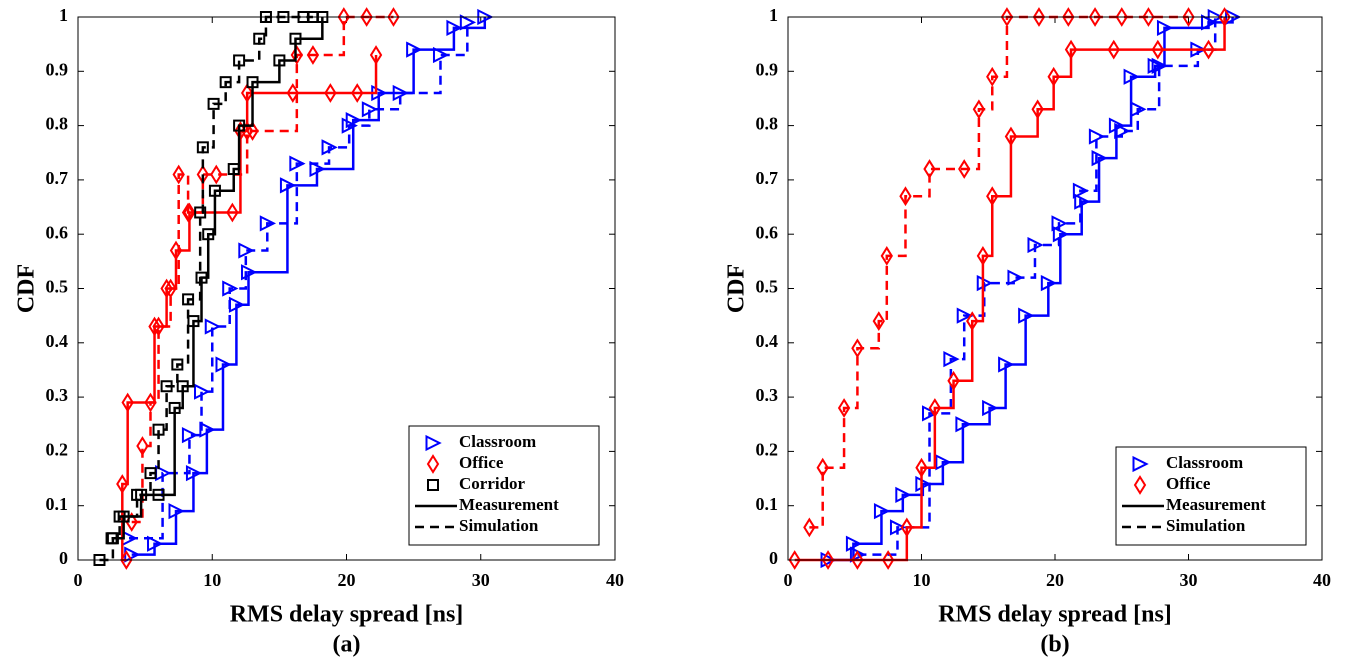 Image resolution: width=1347 pixels, height=660 pixels. What do you see at coordinates (767, 341) in the screenshot?
I see `y-tick-label: 0.4` at bounding box center [767, 341].